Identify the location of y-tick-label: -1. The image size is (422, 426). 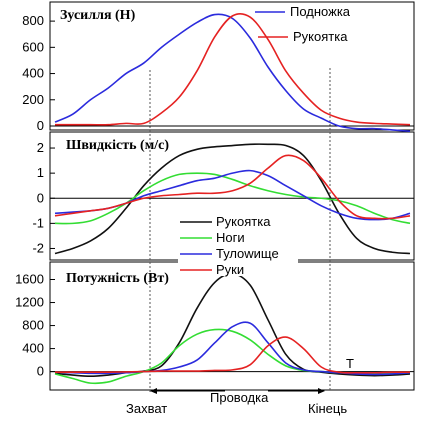
(38, 222).